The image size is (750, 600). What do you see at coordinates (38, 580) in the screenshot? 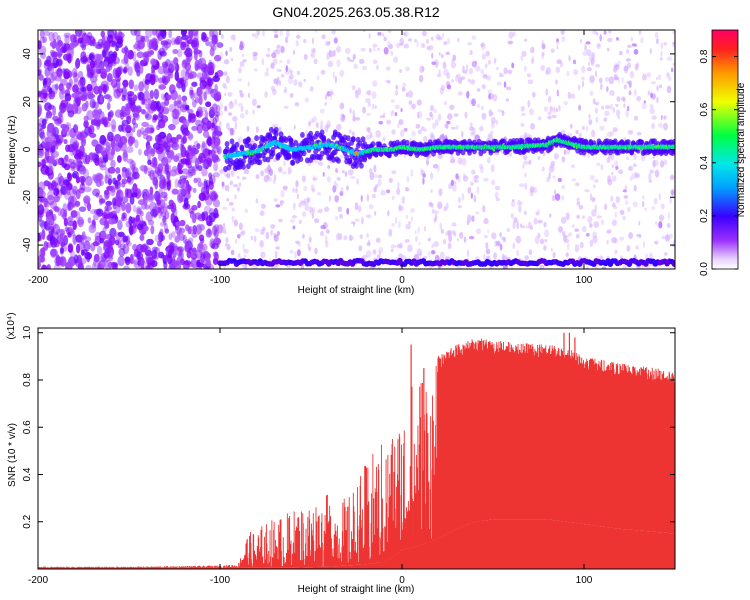
I see `x-tick-label: -200` at bounding box center [38, 580].